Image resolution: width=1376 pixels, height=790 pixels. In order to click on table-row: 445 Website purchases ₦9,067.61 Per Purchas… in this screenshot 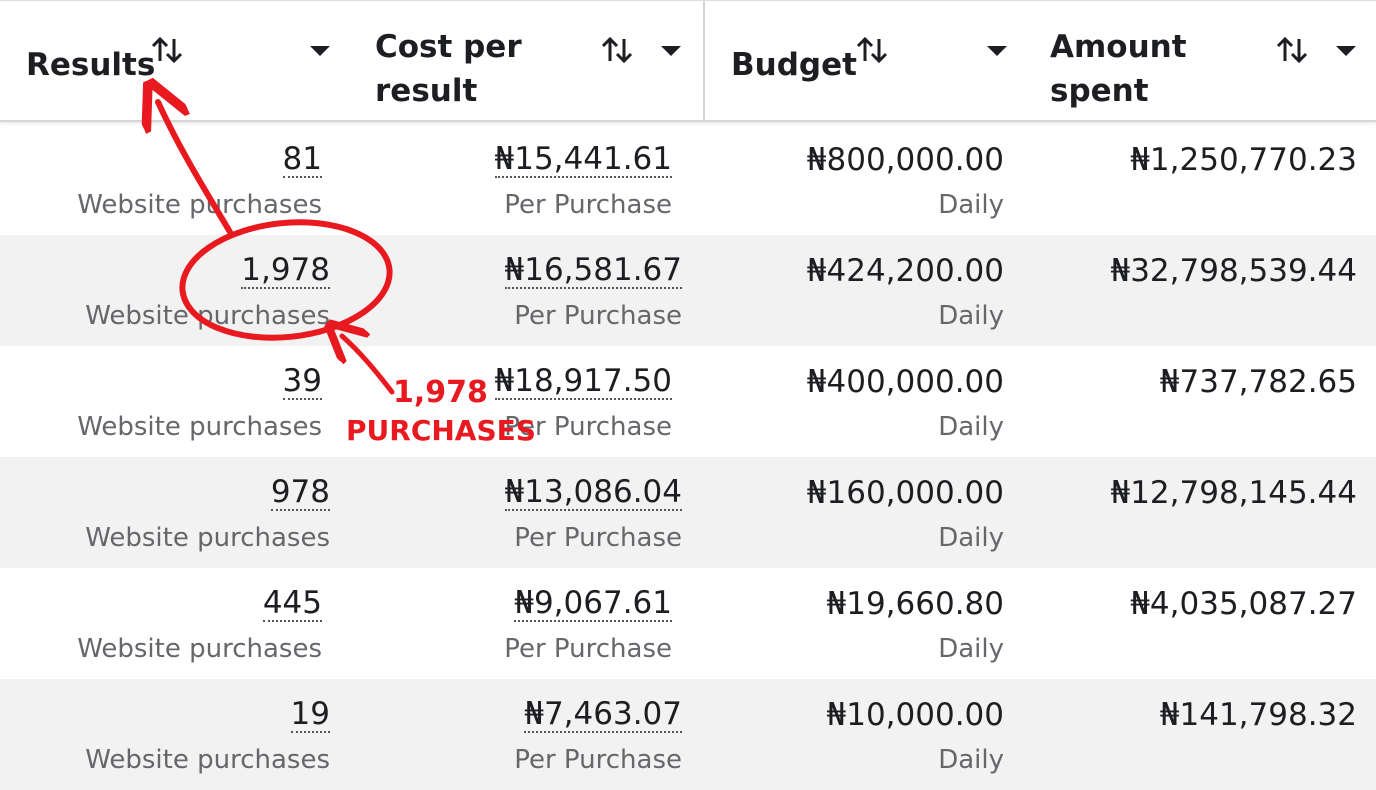, I will do `click(688, 623)`.